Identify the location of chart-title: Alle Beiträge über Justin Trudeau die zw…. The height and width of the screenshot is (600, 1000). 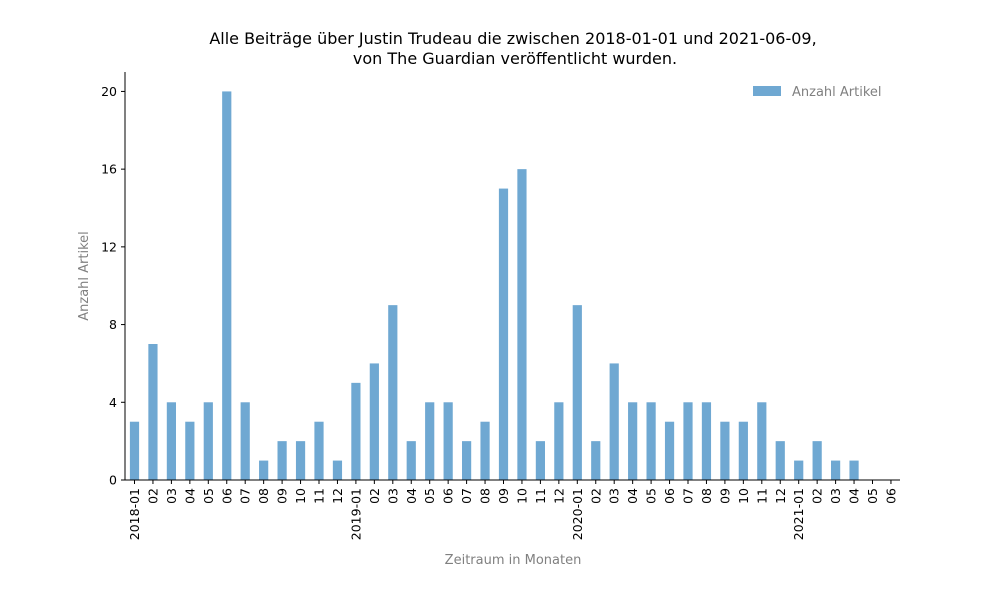
(512, 38).